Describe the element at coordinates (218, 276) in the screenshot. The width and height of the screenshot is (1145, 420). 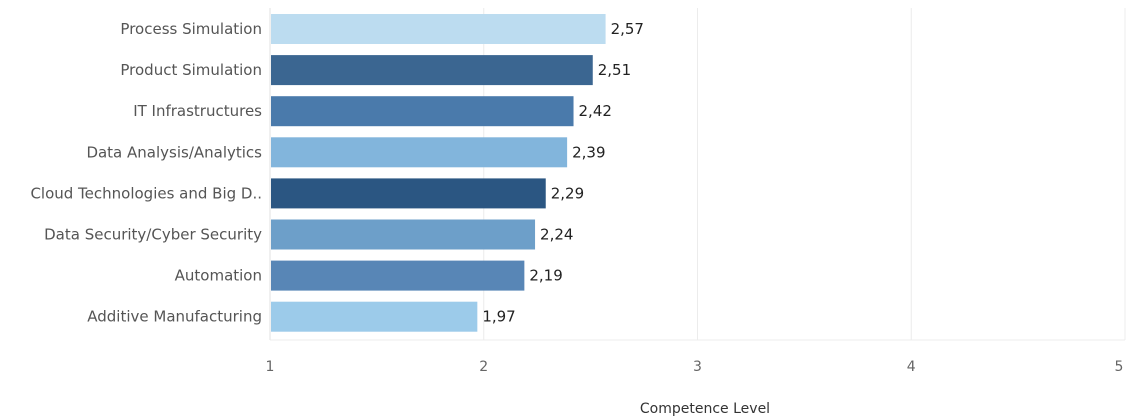
I see `category-label: Automation` at that location.